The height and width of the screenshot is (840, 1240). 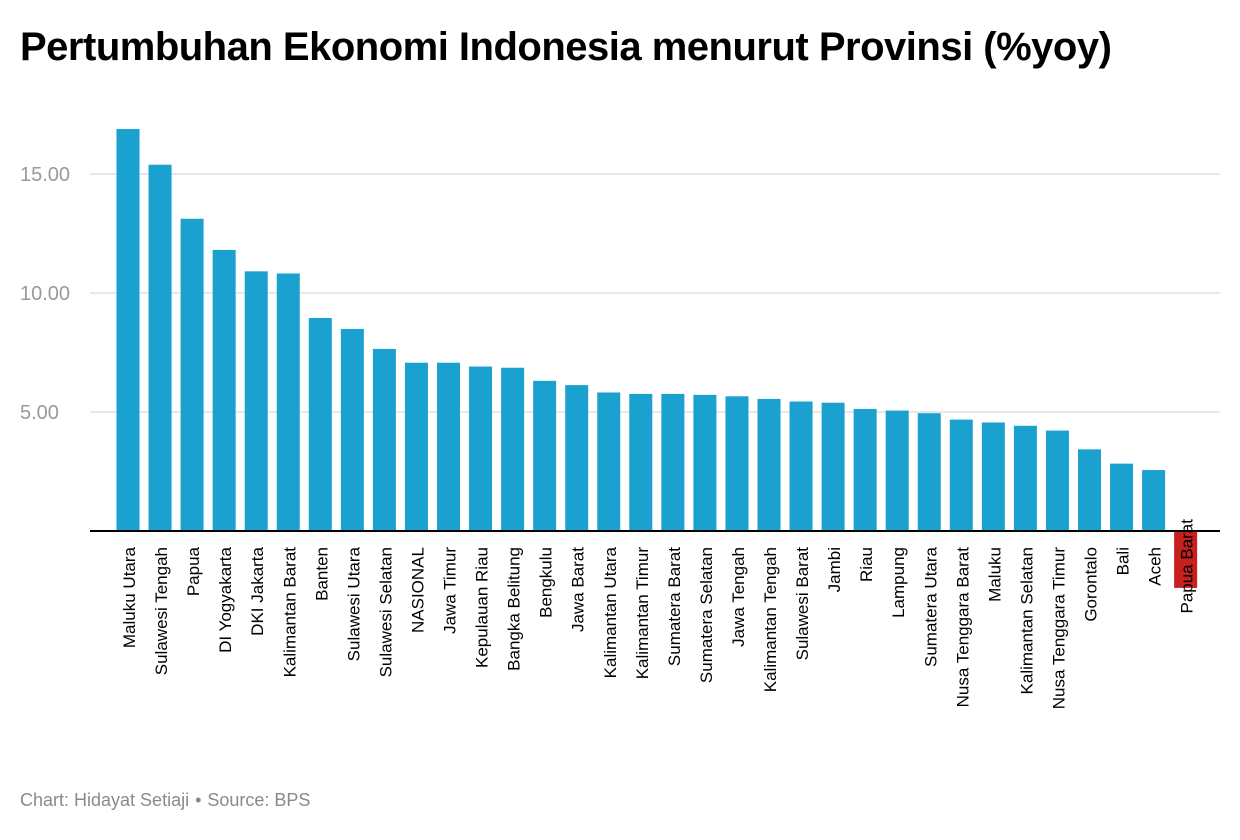 I want to click on category-label: Jawa Timur, so click(x=450, y=590).